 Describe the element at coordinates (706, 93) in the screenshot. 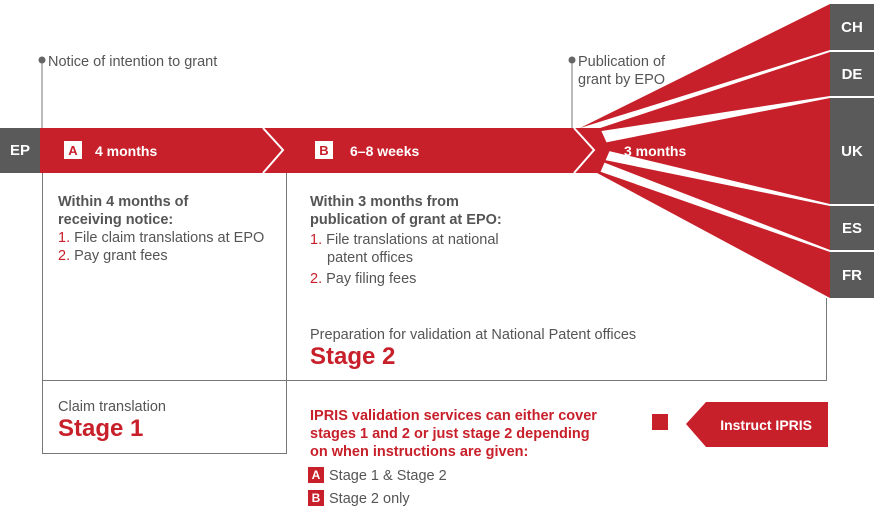

I see `fan-de` at that location.